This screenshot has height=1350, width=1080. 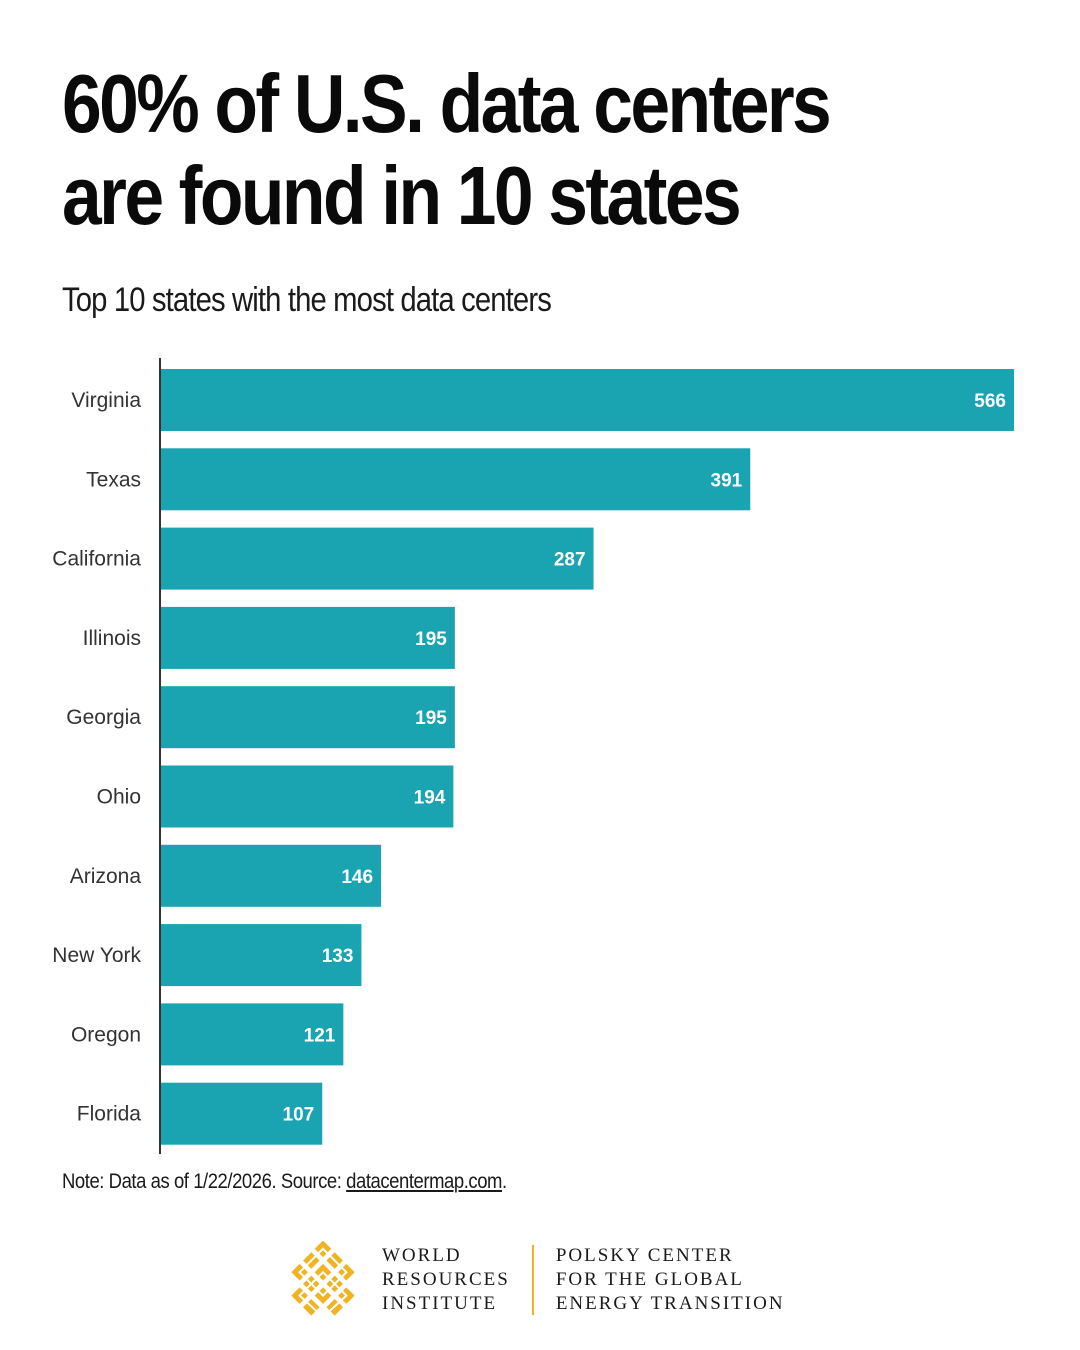 I want to click on value-label-georgia: 195, so click(x=431, y=718).